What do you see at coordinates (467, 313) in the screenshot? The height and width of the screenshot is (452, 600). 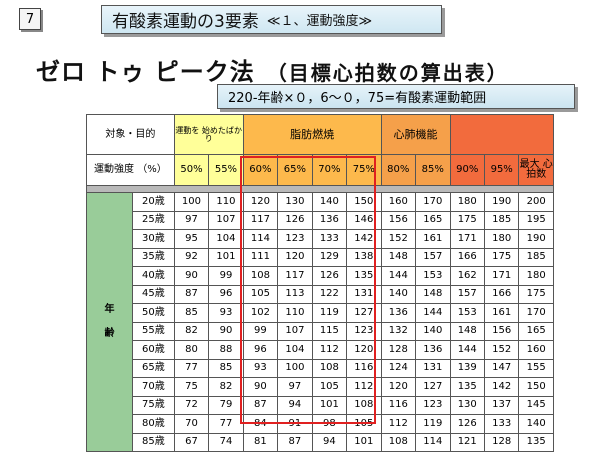 I see `heart-rate-cell: 153` at bounding box center [467, 313].